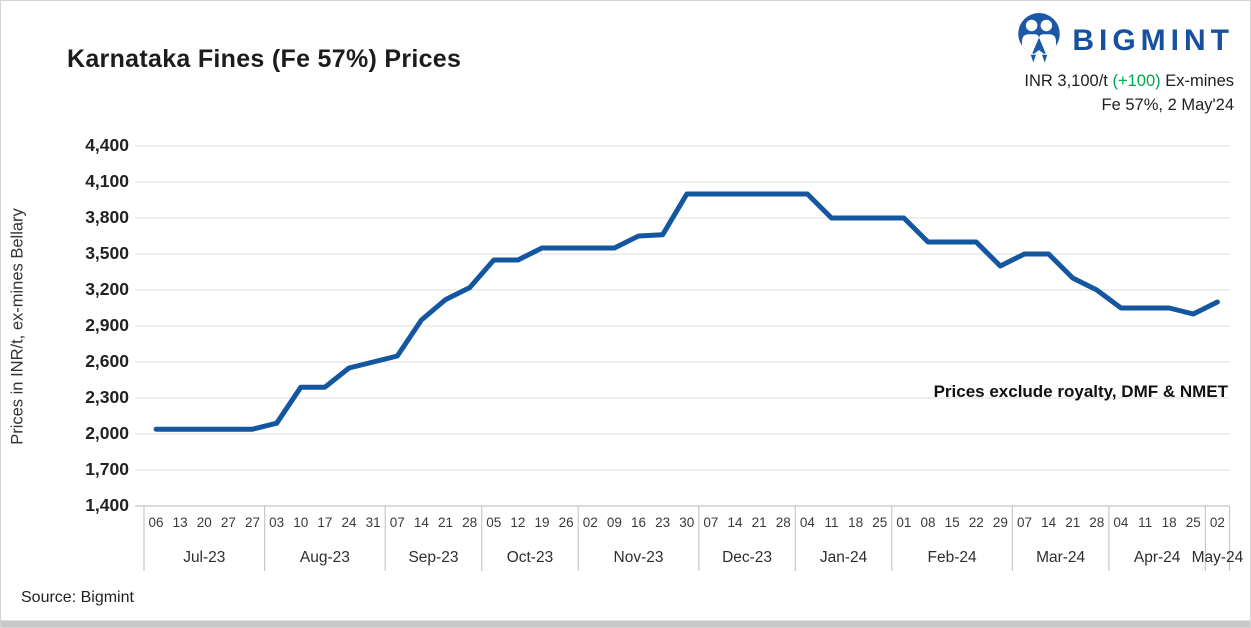 The height and width of the screenshot is (628, 1251). Describe the element at coordinates (433, 557) in the screenshot. I see `month-label: Sep-23` at that location.